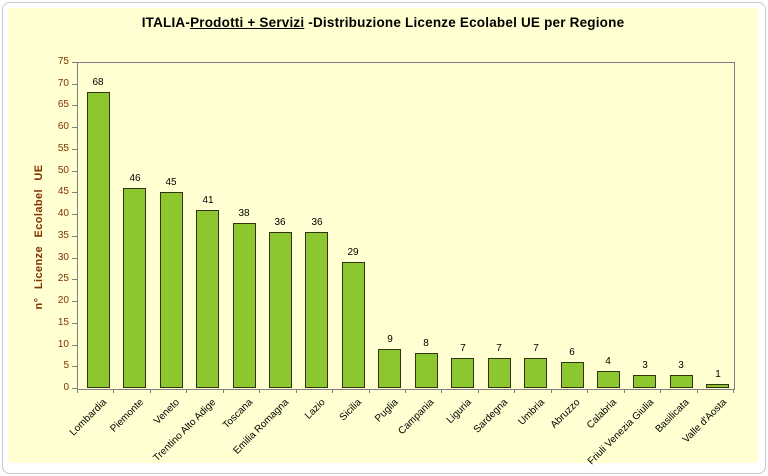  I want to click on x-axis-label: Campania, so click(416, 417).